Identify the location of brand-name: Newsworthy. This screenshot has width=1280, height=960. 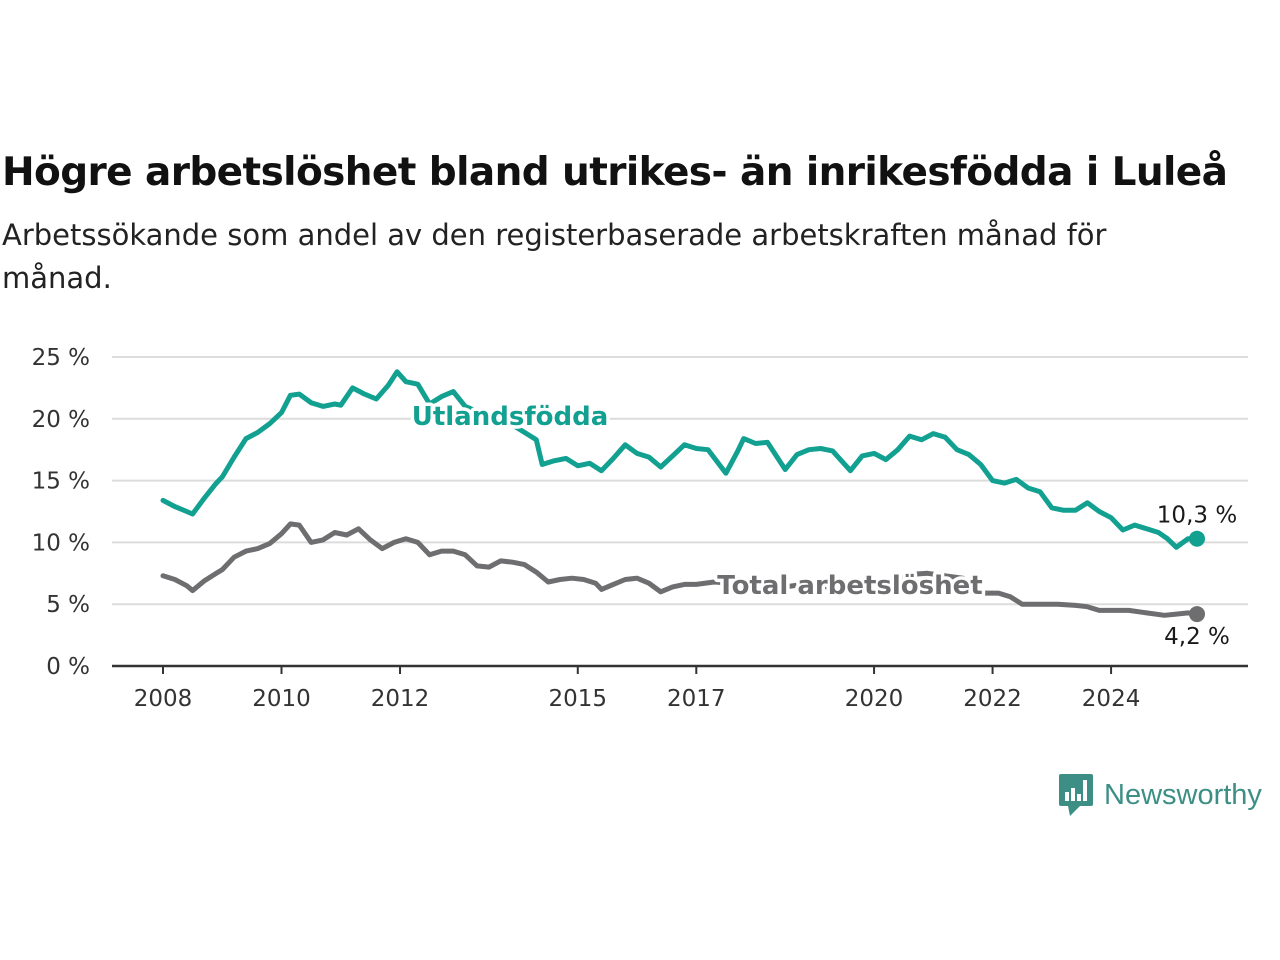
(1183, 794).